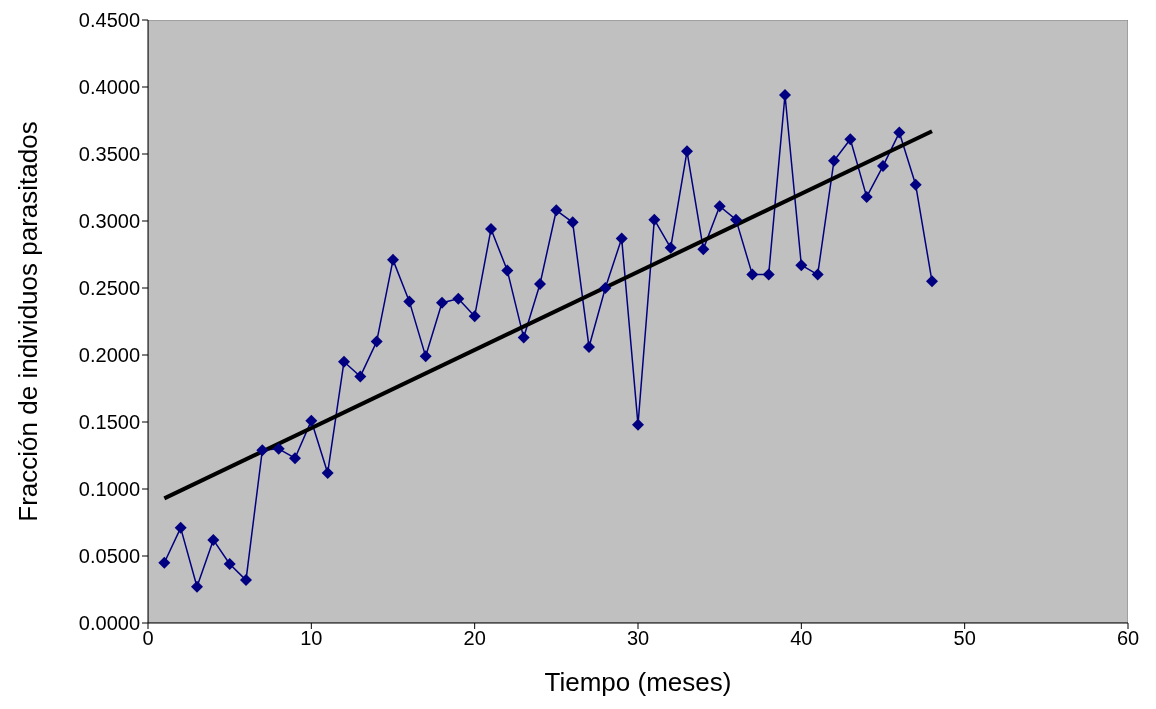  I want to click on x-tick-label: 10, so click(311, 638).